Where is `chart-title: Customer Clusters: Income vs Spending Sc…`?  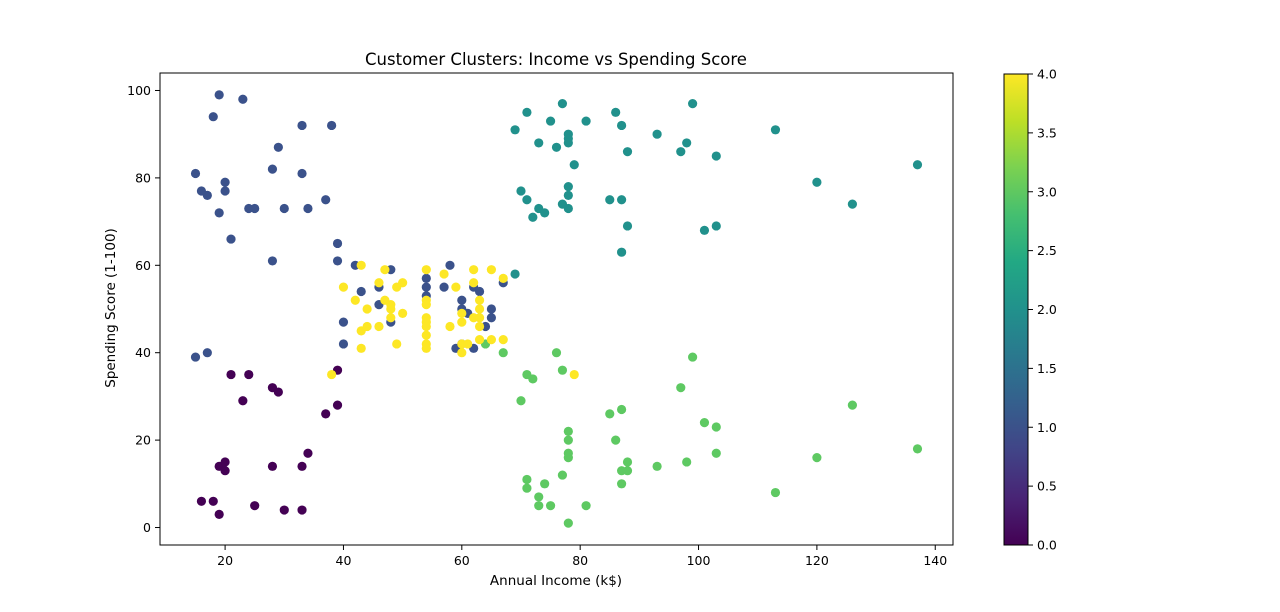 chart-title: Customer Clusters: Income vs Spending Sc… is located at coordinates (556, 59).